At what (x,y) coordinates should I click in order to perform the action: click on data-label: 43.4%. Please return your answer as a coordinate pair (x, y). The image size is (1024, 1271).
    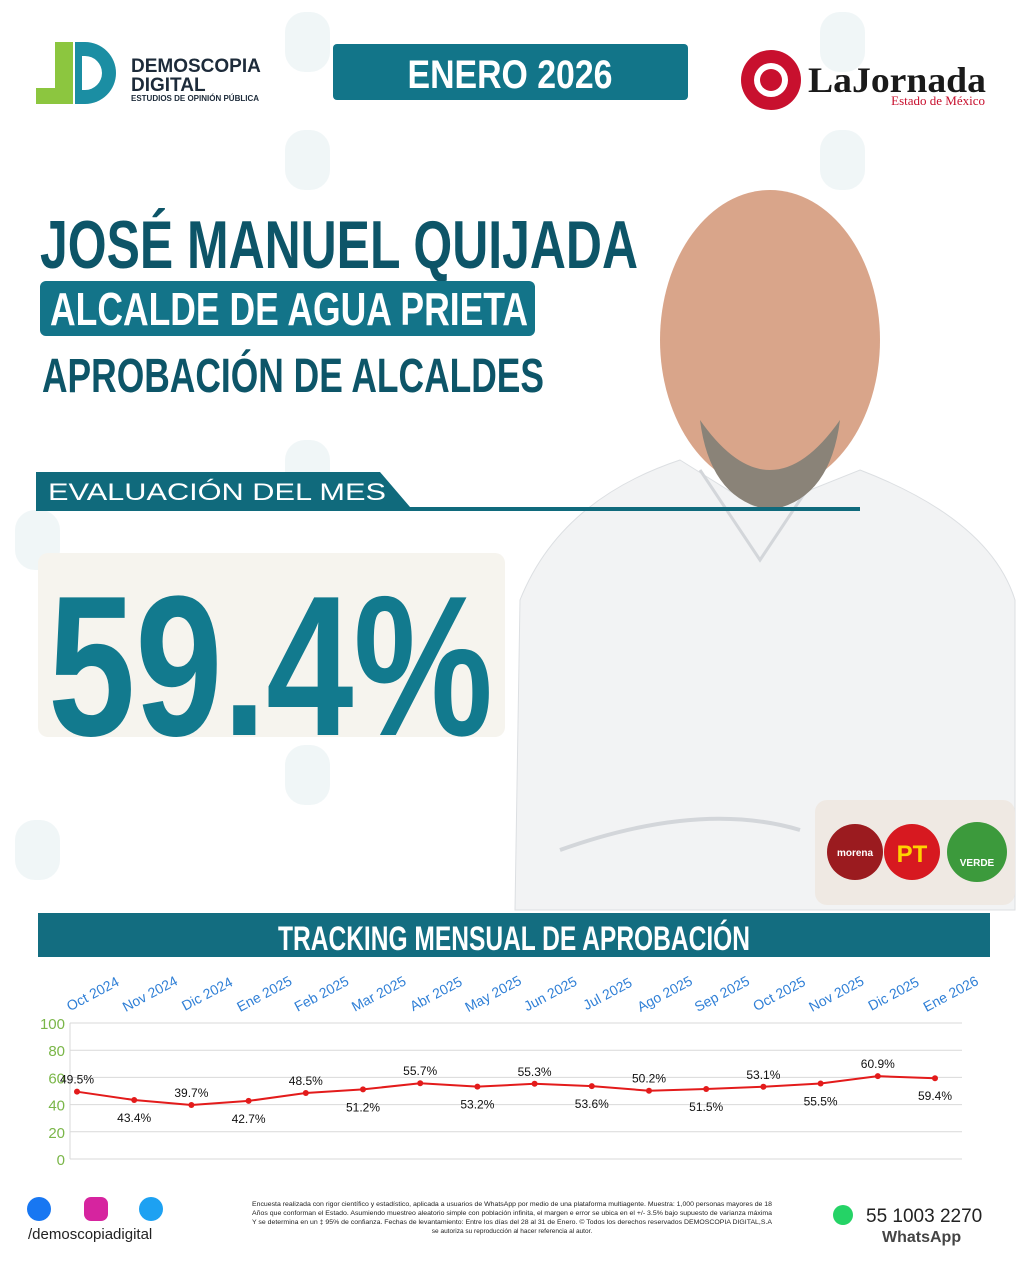
    Looking at the image, I should click on (134, 1118).